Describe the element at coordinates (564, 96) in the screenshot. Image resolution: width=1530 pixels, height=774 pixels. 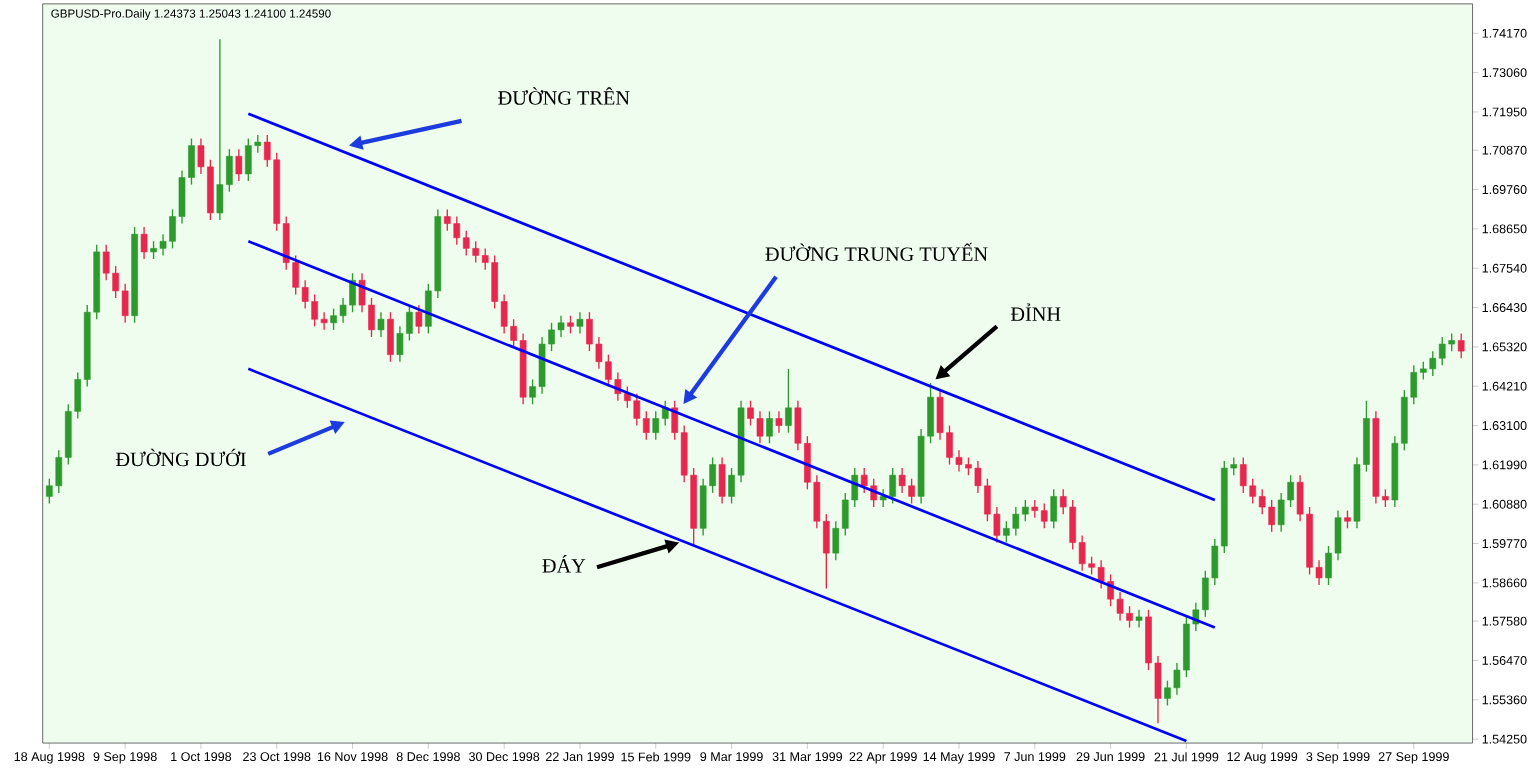
I see `annotation: ĐƯỜNG TRÊN` at that location.